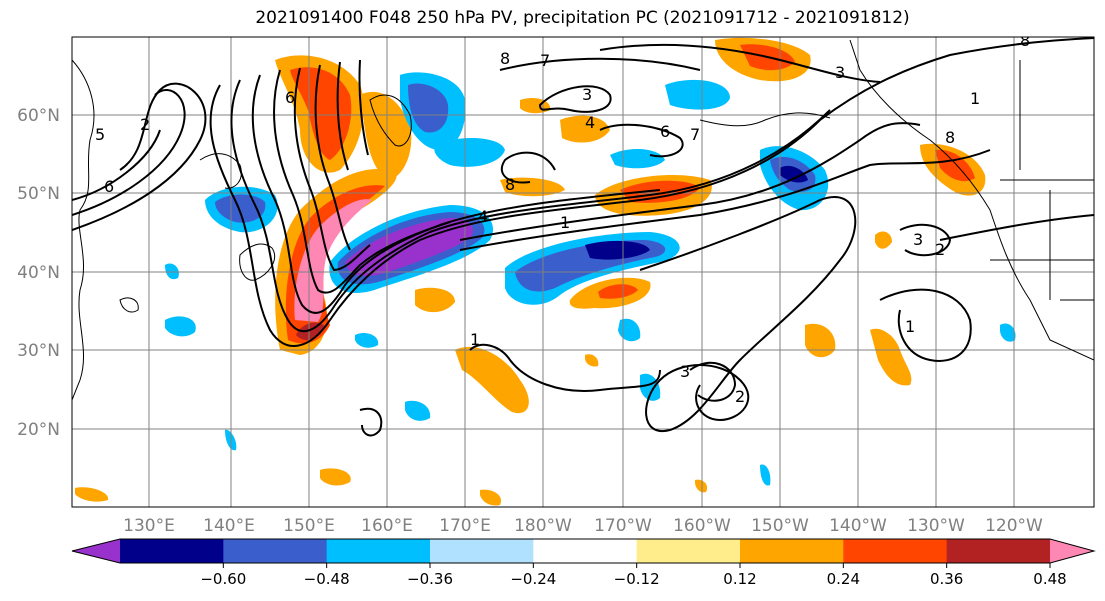  I want to click on colorbar-tick-label: −0.60, so click(223, 579).